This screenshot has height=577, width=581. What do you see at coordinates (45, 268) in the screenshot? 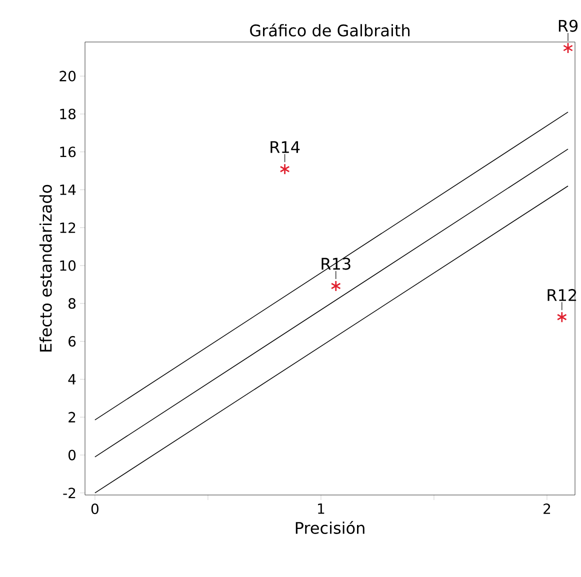
I see `y-axis-title: Efecto estandarizado` at bounding box center [45, 268].